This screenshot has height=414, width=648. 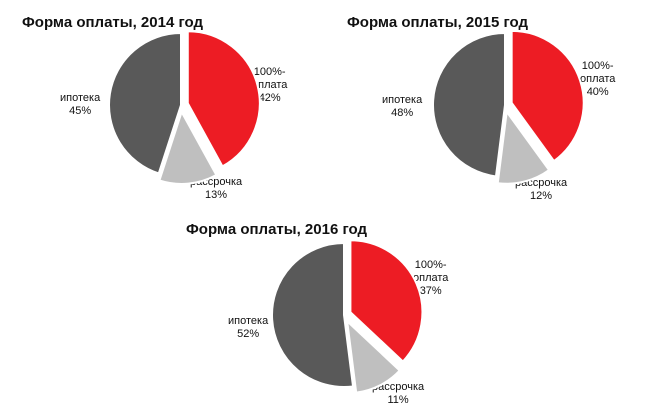 What do you see at coordinates (598, 79) in the screenshot?
I see `label-full-payment-2015: 100%- оплата 40%` at bounding box center [598, 79].